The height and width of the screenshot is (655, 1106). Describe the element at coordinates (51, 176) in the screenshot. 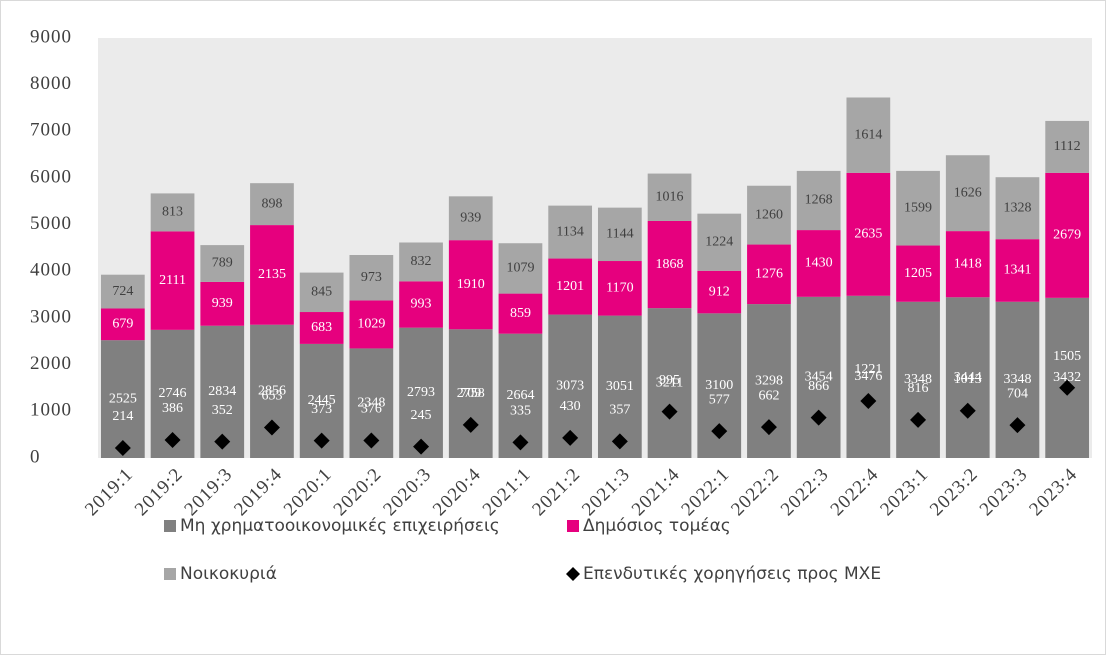

I see `y-tick-label: 6000` at that location.